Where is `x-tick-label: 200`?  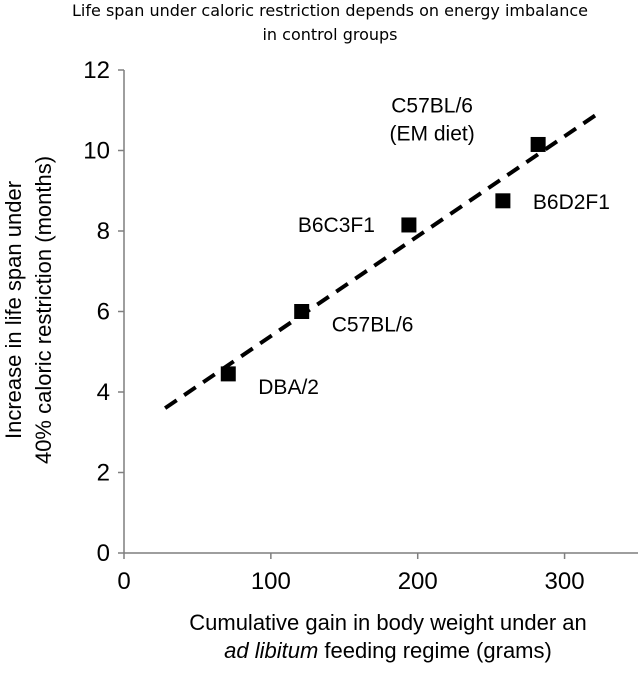 x-tick-label: 200 is located at coordinates (418, 581).